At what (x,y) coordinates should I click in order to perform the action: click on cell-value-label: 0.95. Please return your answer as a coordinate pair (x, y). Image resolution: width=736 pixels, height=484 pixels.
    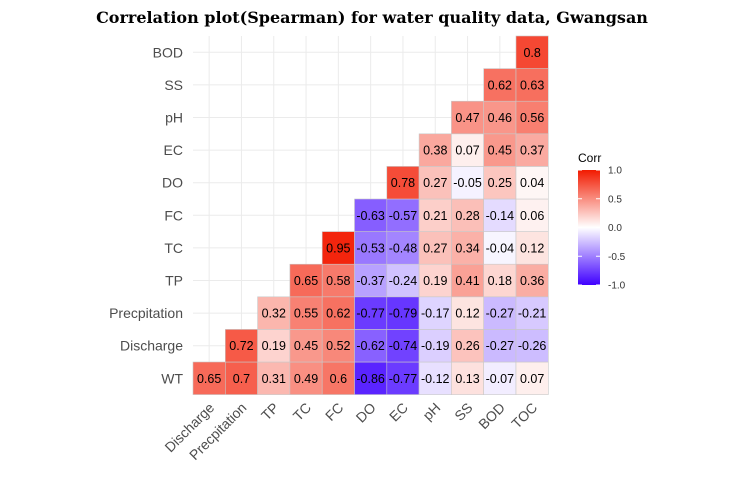
    Looking at the image, I should click on (338, 248).